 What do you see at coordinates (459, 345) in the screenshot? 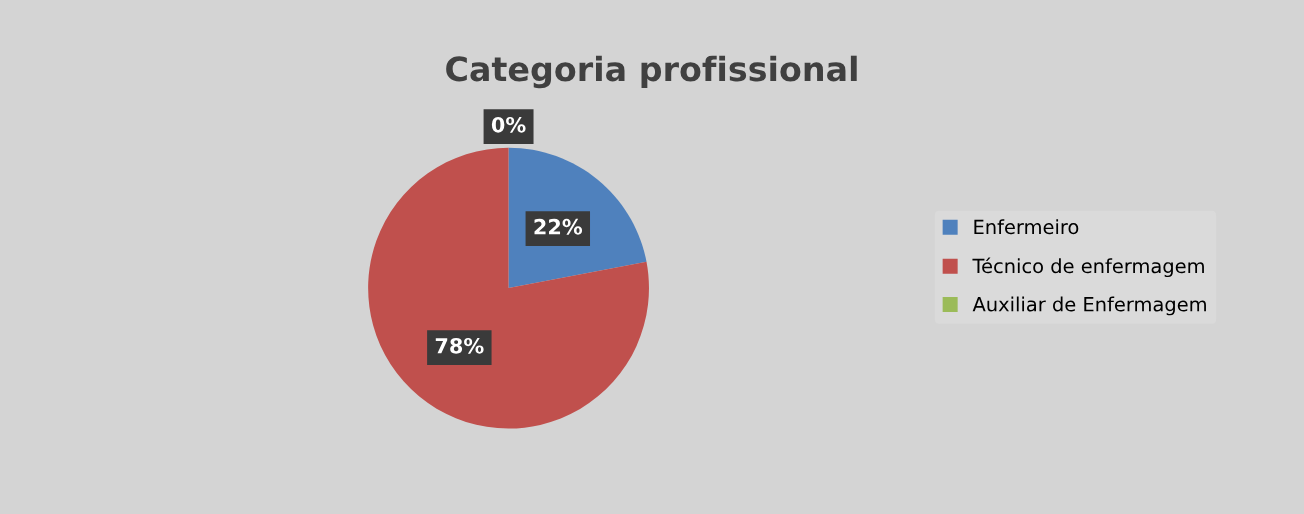
I see `data-label: 78%` at bounding box center [459, 345].